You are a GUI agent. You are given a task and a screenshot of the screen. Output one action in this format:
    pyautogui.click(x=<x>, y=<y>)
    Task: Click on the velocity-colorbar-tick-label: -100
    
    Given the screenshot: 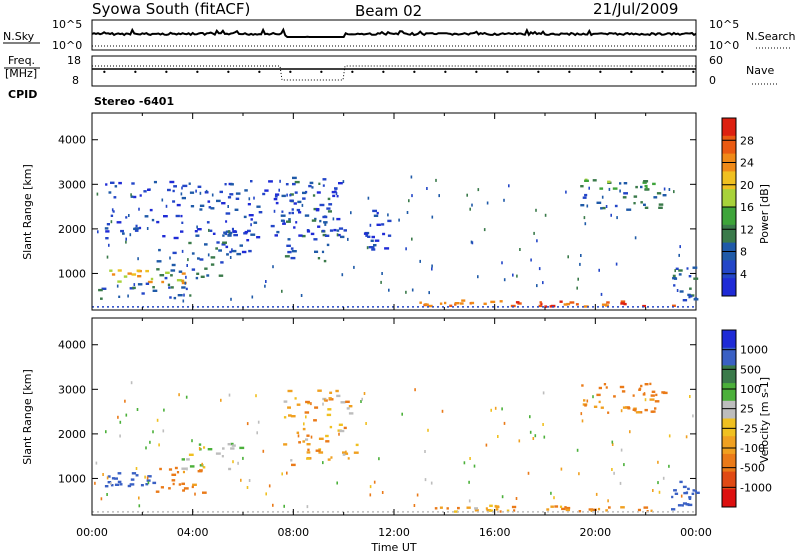 What is the action you would take?
    pyautogui.click(x=752, y=448)
    